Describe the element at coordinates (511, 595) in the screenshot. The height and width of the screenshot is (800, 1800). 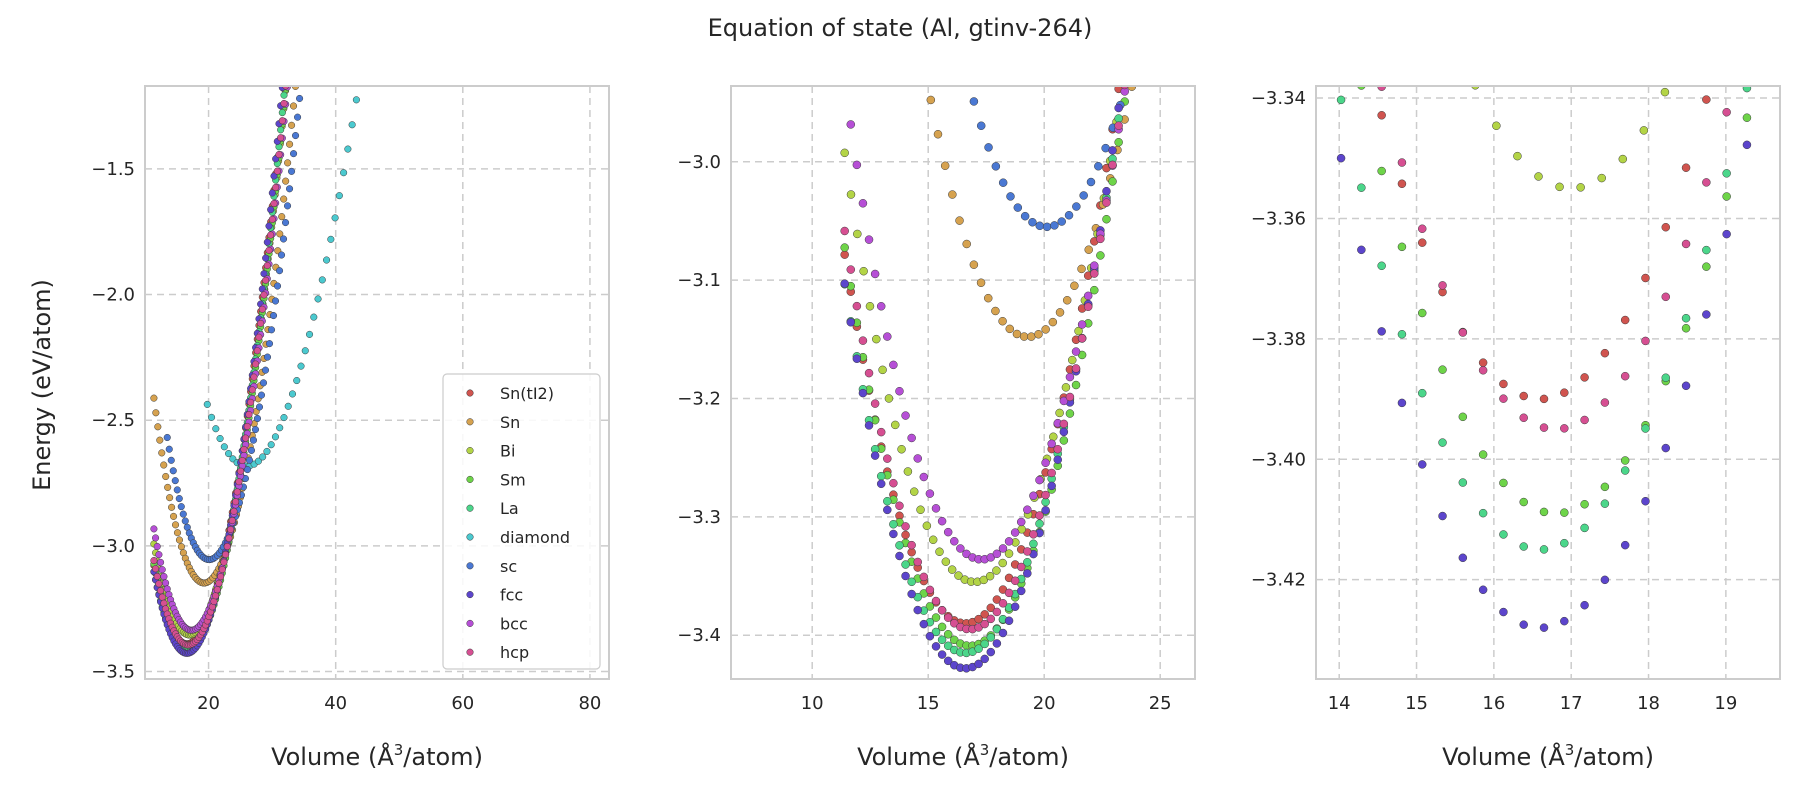
I see `legend-label: fcc` at that location.